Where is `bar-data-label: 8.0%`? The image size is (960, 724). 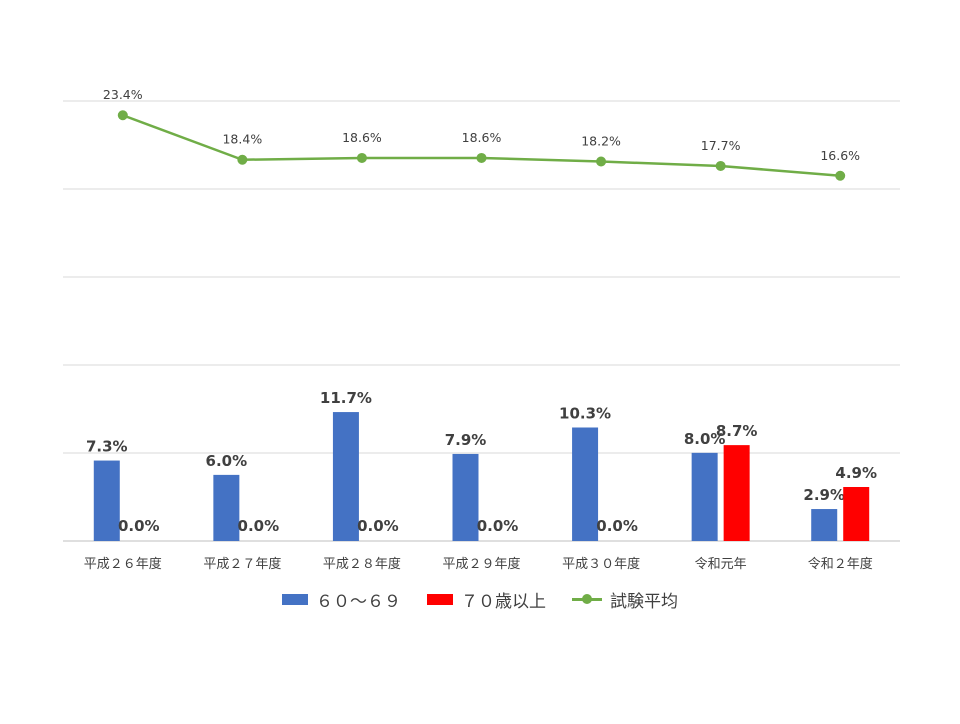 bar-data-label: 8.0% is located at coordinates (705, 439).